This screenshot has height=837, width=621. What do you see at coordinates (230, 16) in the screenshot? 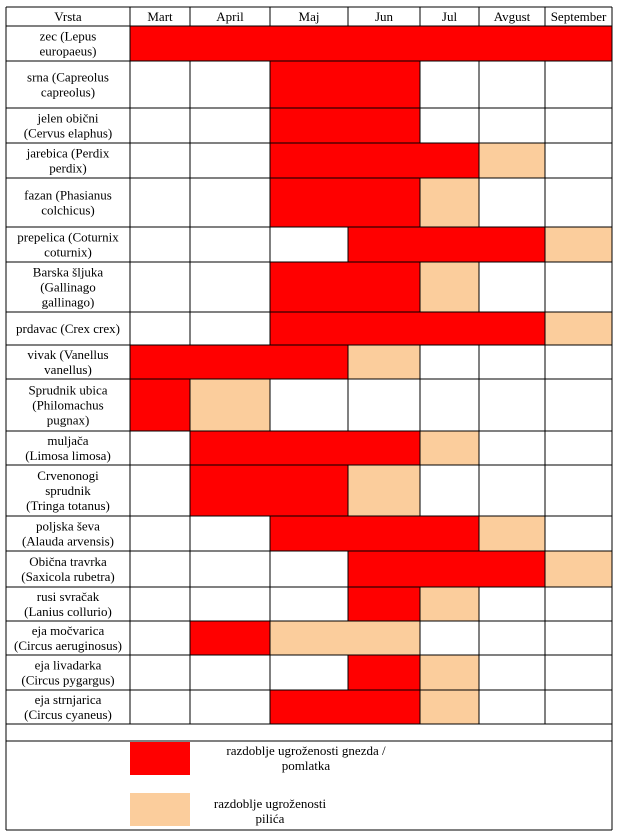
I see `header-month: April` at bounding box center [230, 16].